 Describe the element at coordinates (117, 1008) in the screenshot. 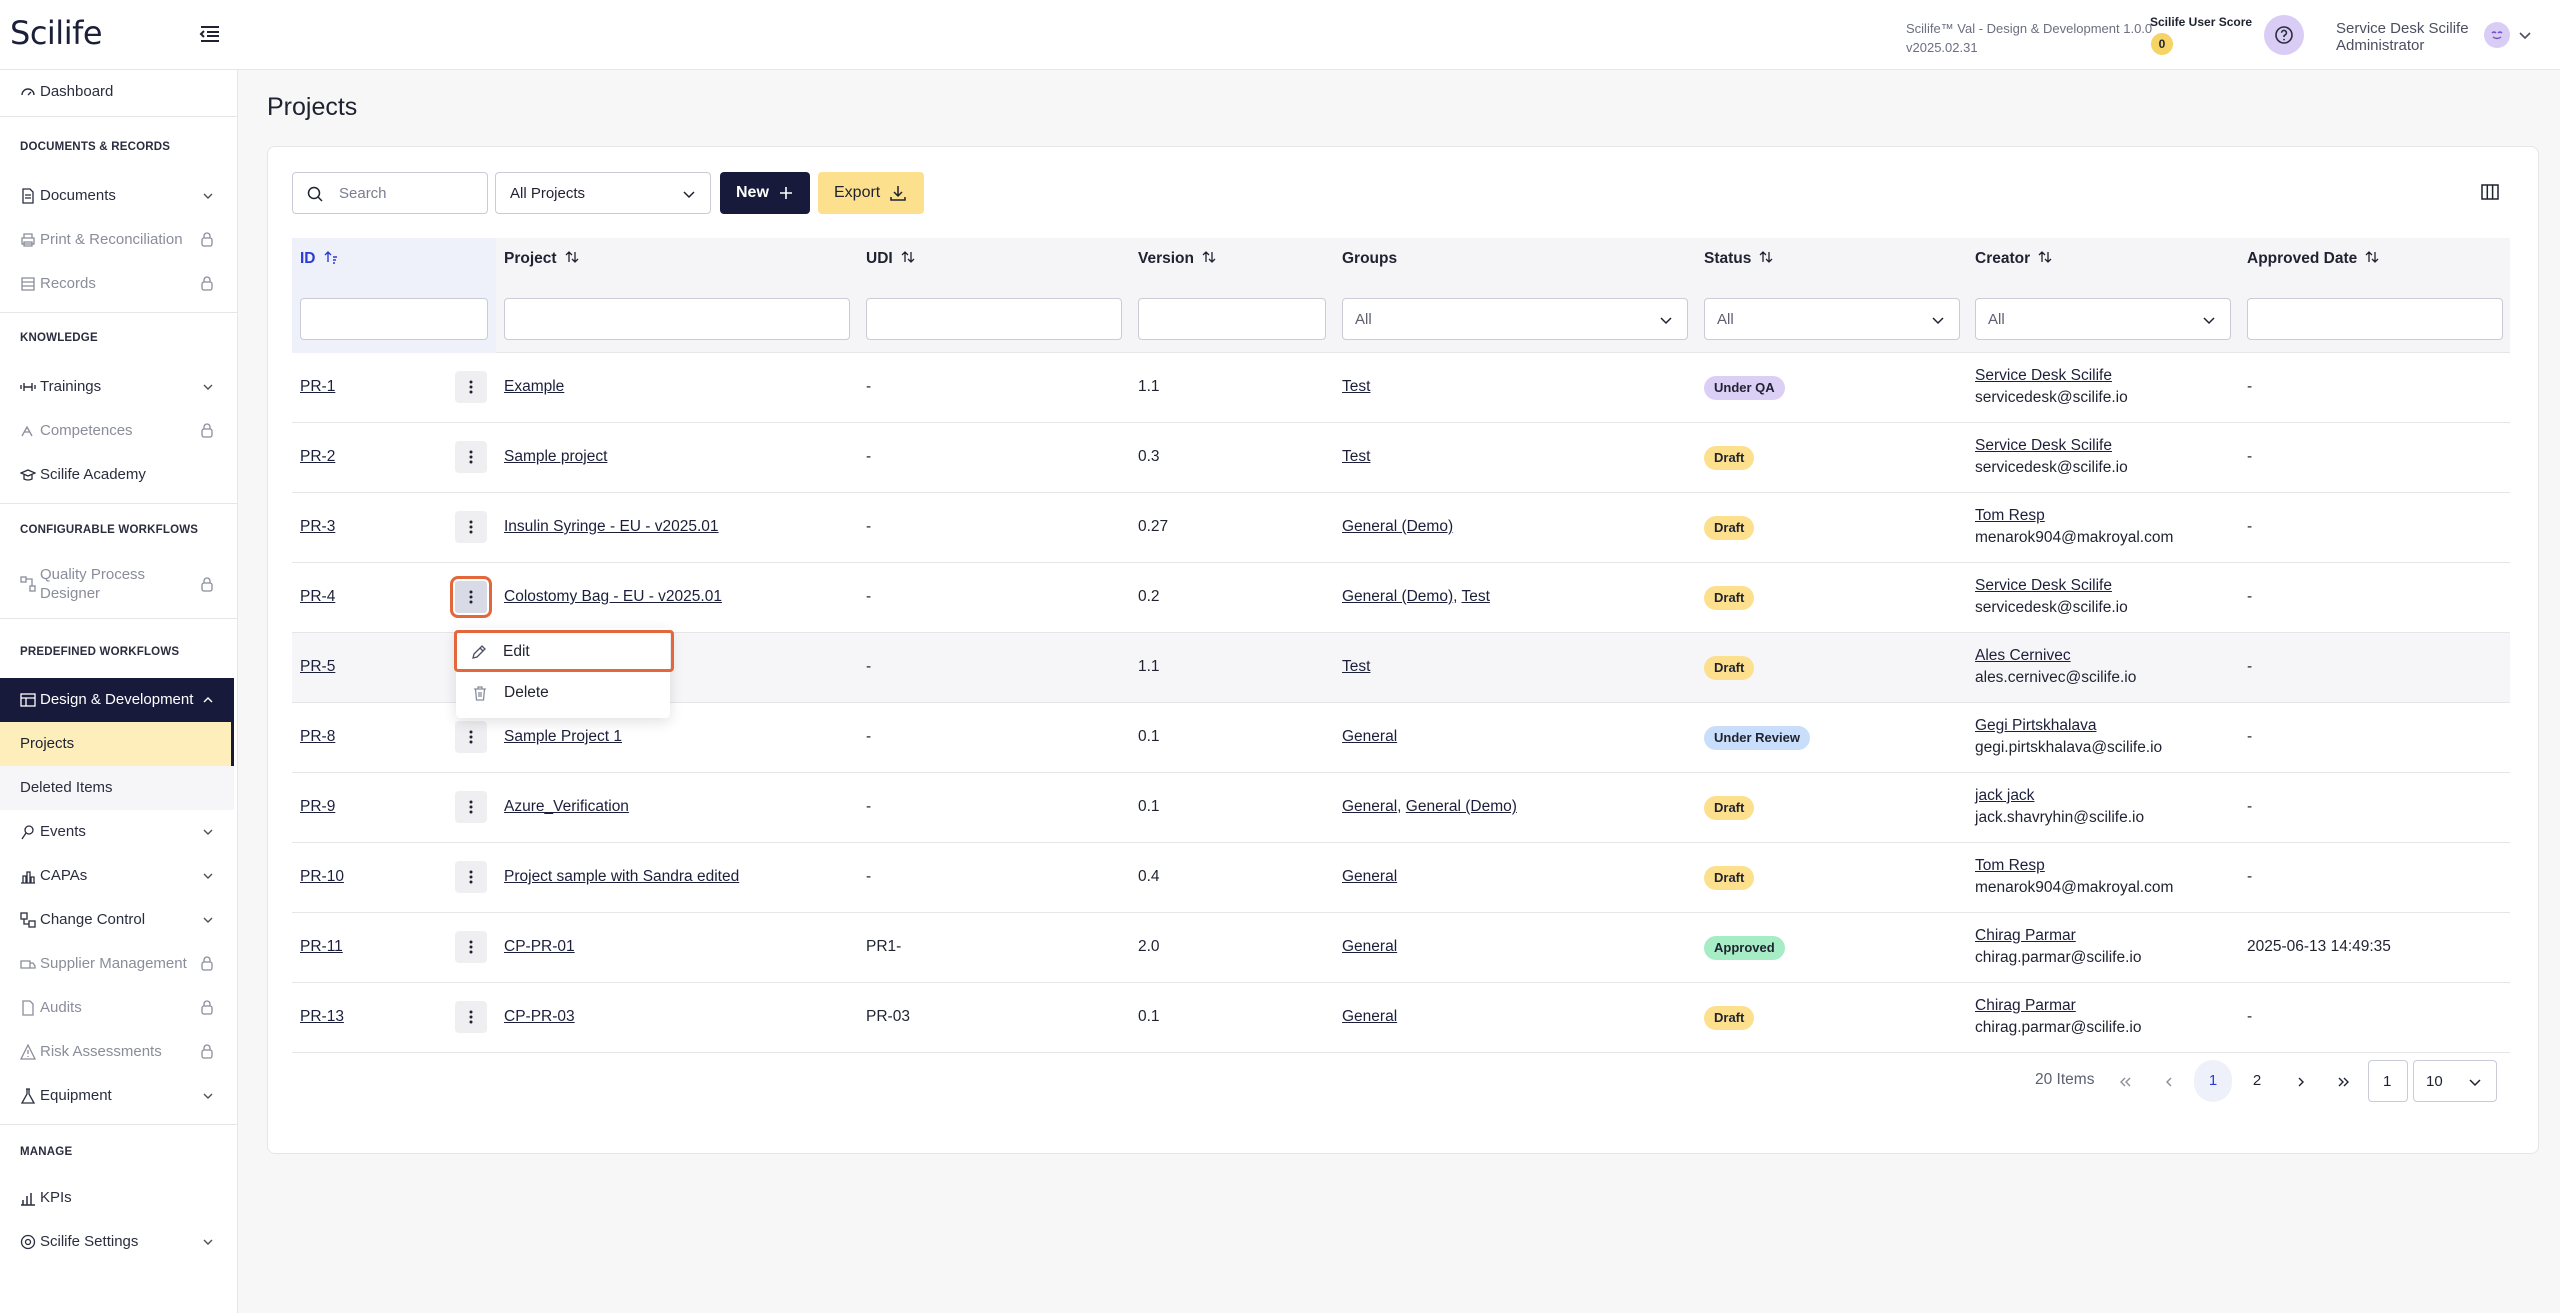

I see `sidebar-item-audits: Audits` at that location.